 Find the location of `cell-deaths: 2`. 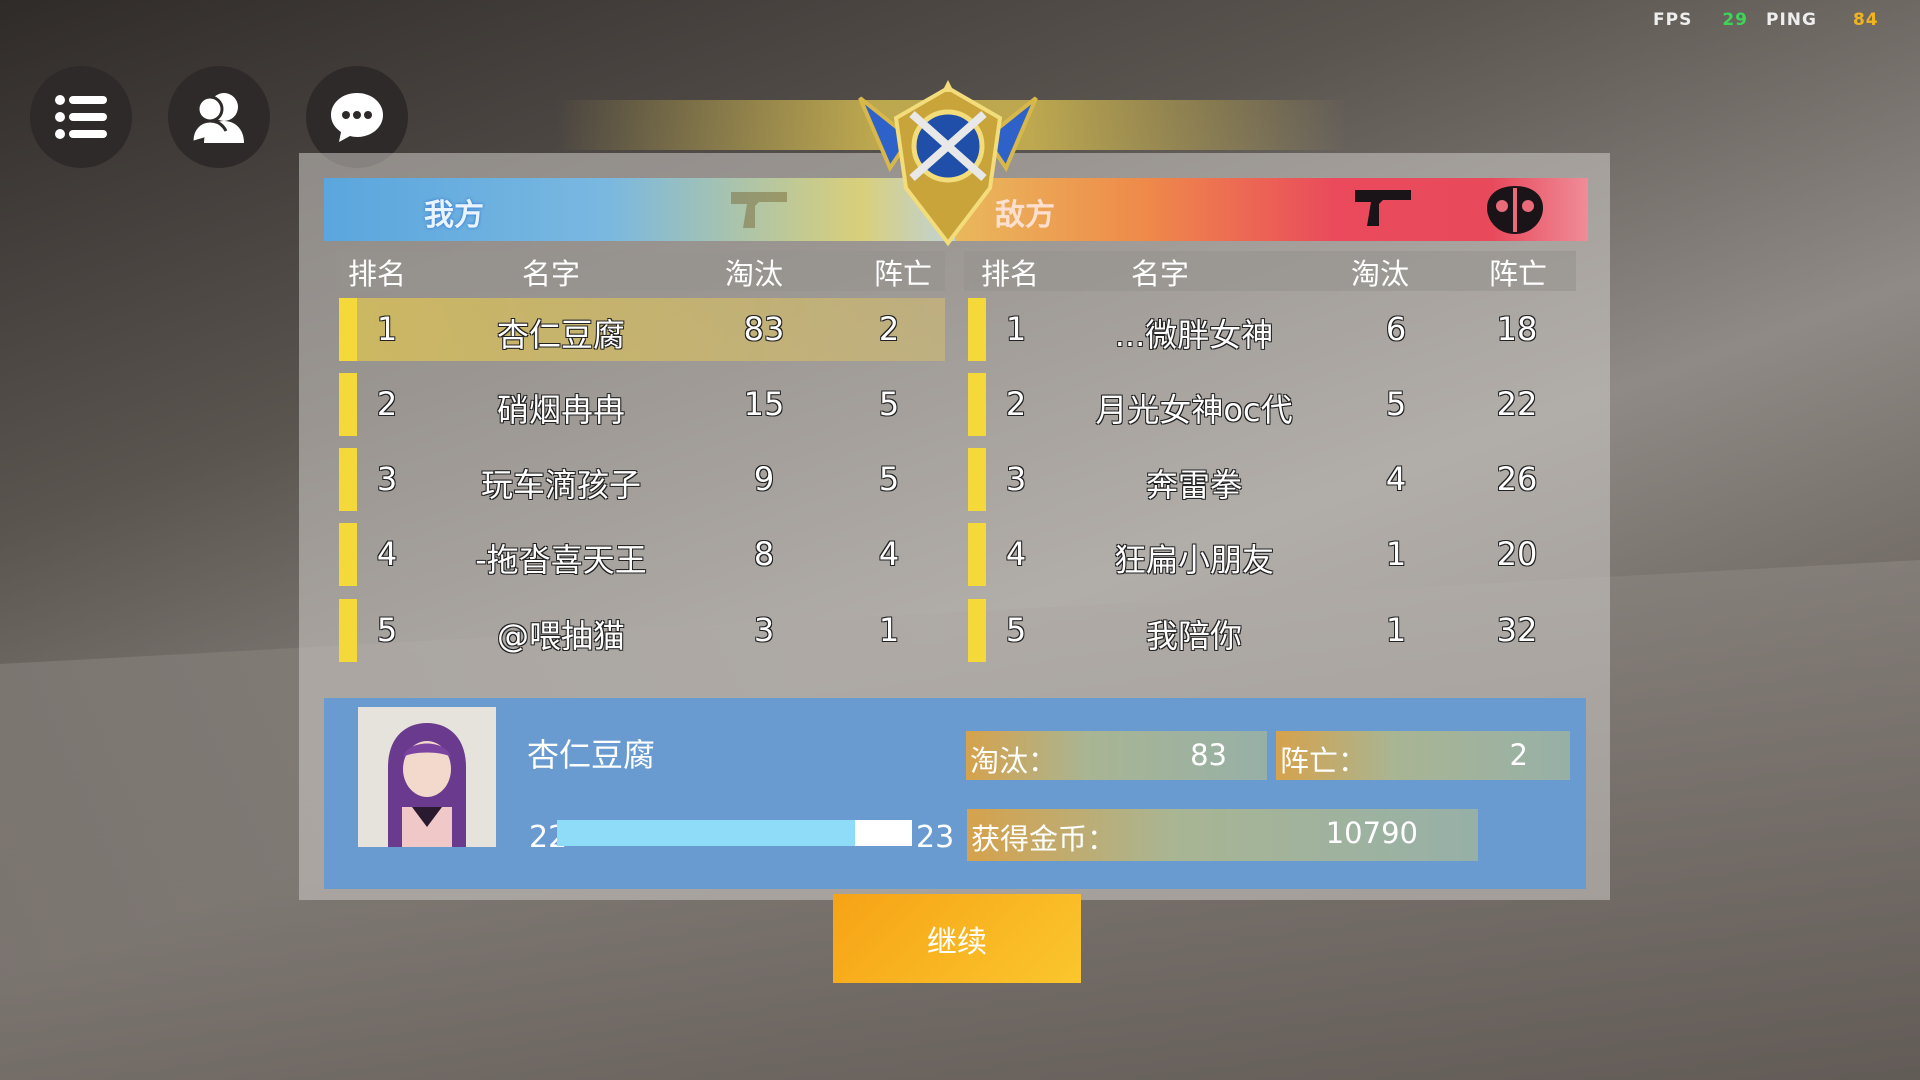

cell-deaths: 2 is located at coordinates (889, 329).